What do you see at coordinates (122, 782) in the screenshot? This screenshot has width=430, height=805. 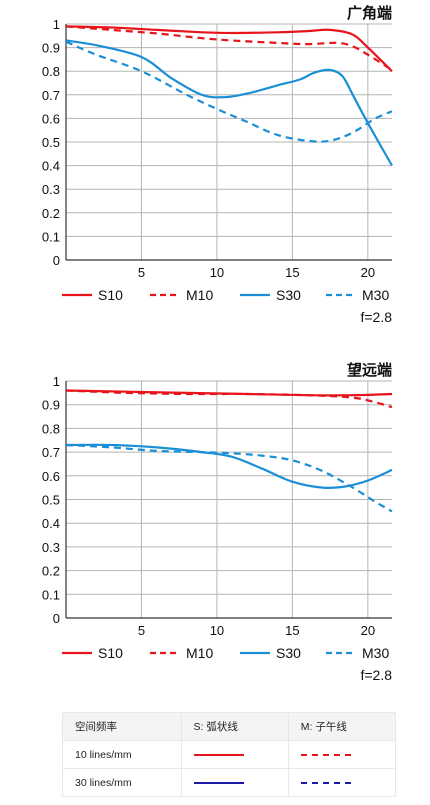 I see `row-label: 30 lines/mm` at bounding box center [122, 782].